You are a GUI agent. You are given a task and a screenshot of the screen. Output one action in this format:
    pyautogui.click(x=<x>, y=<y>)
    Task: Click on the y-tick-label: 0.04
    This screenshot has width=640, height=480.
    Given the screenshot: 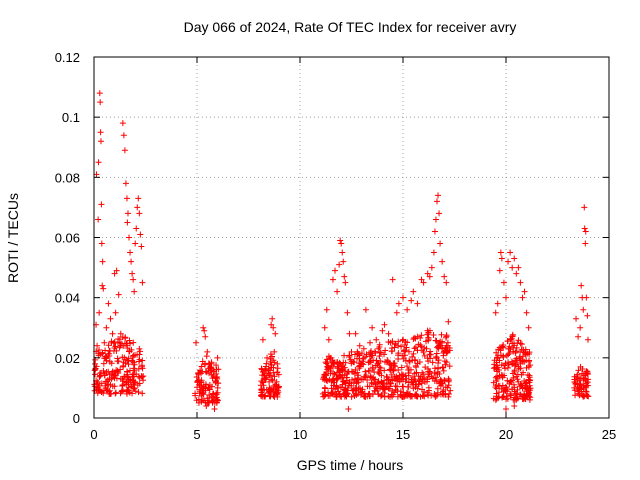 What is the action you would take?
    pyautogui.click(x=67, y=298)
    